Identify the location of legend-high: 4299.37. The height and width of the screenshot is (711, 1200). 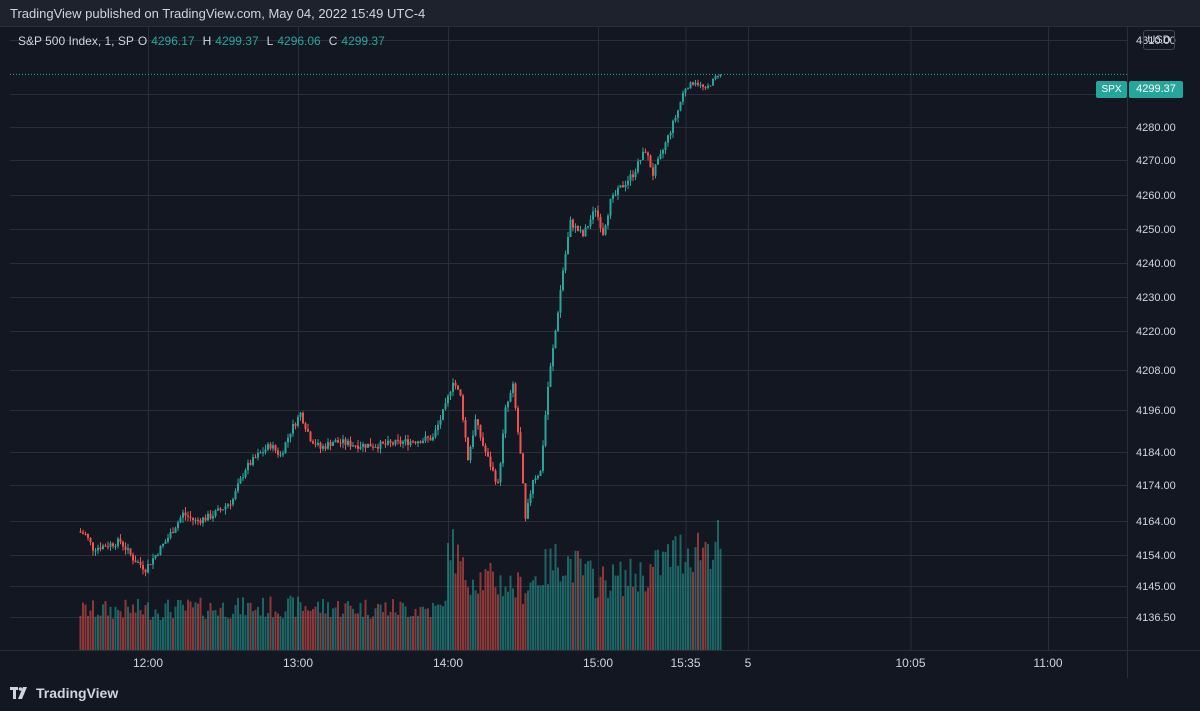
(237, 41).